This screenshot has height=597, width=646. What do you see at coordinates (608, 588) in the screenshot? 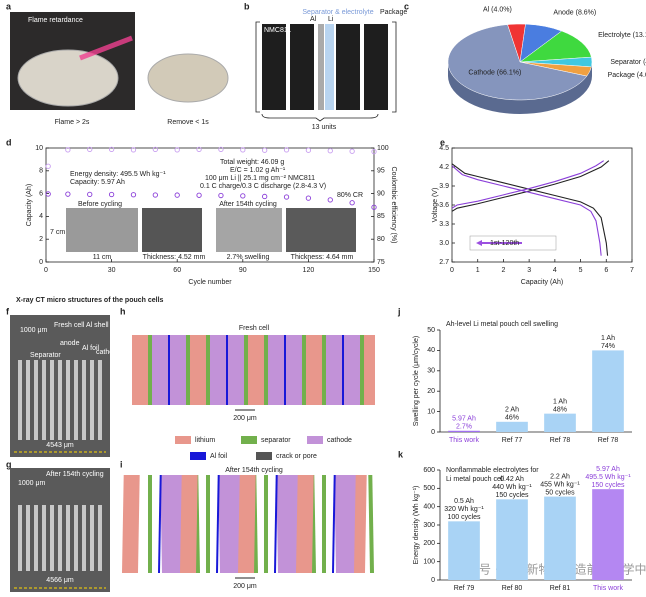
I see `x-tick-label: This work` at bounding box center [608, 588].